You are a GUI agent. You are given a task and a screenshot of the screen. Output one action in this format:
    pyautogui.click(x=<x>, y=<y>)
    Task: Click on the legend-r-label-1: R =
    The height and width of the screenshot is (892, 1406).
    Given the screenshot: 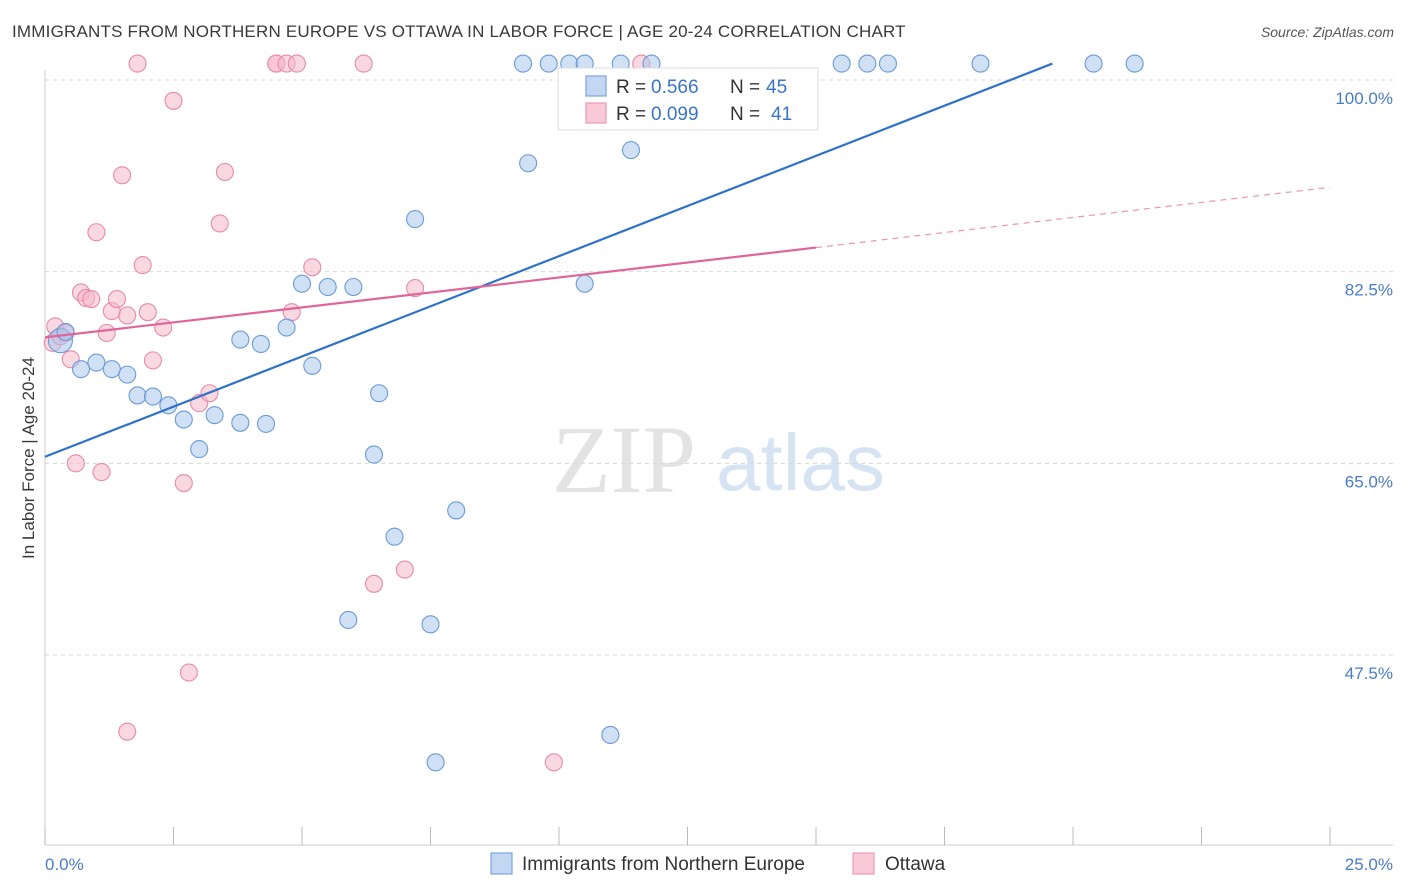 What is the action you would take?
    pyautogui.click(x=631, y=87)
    